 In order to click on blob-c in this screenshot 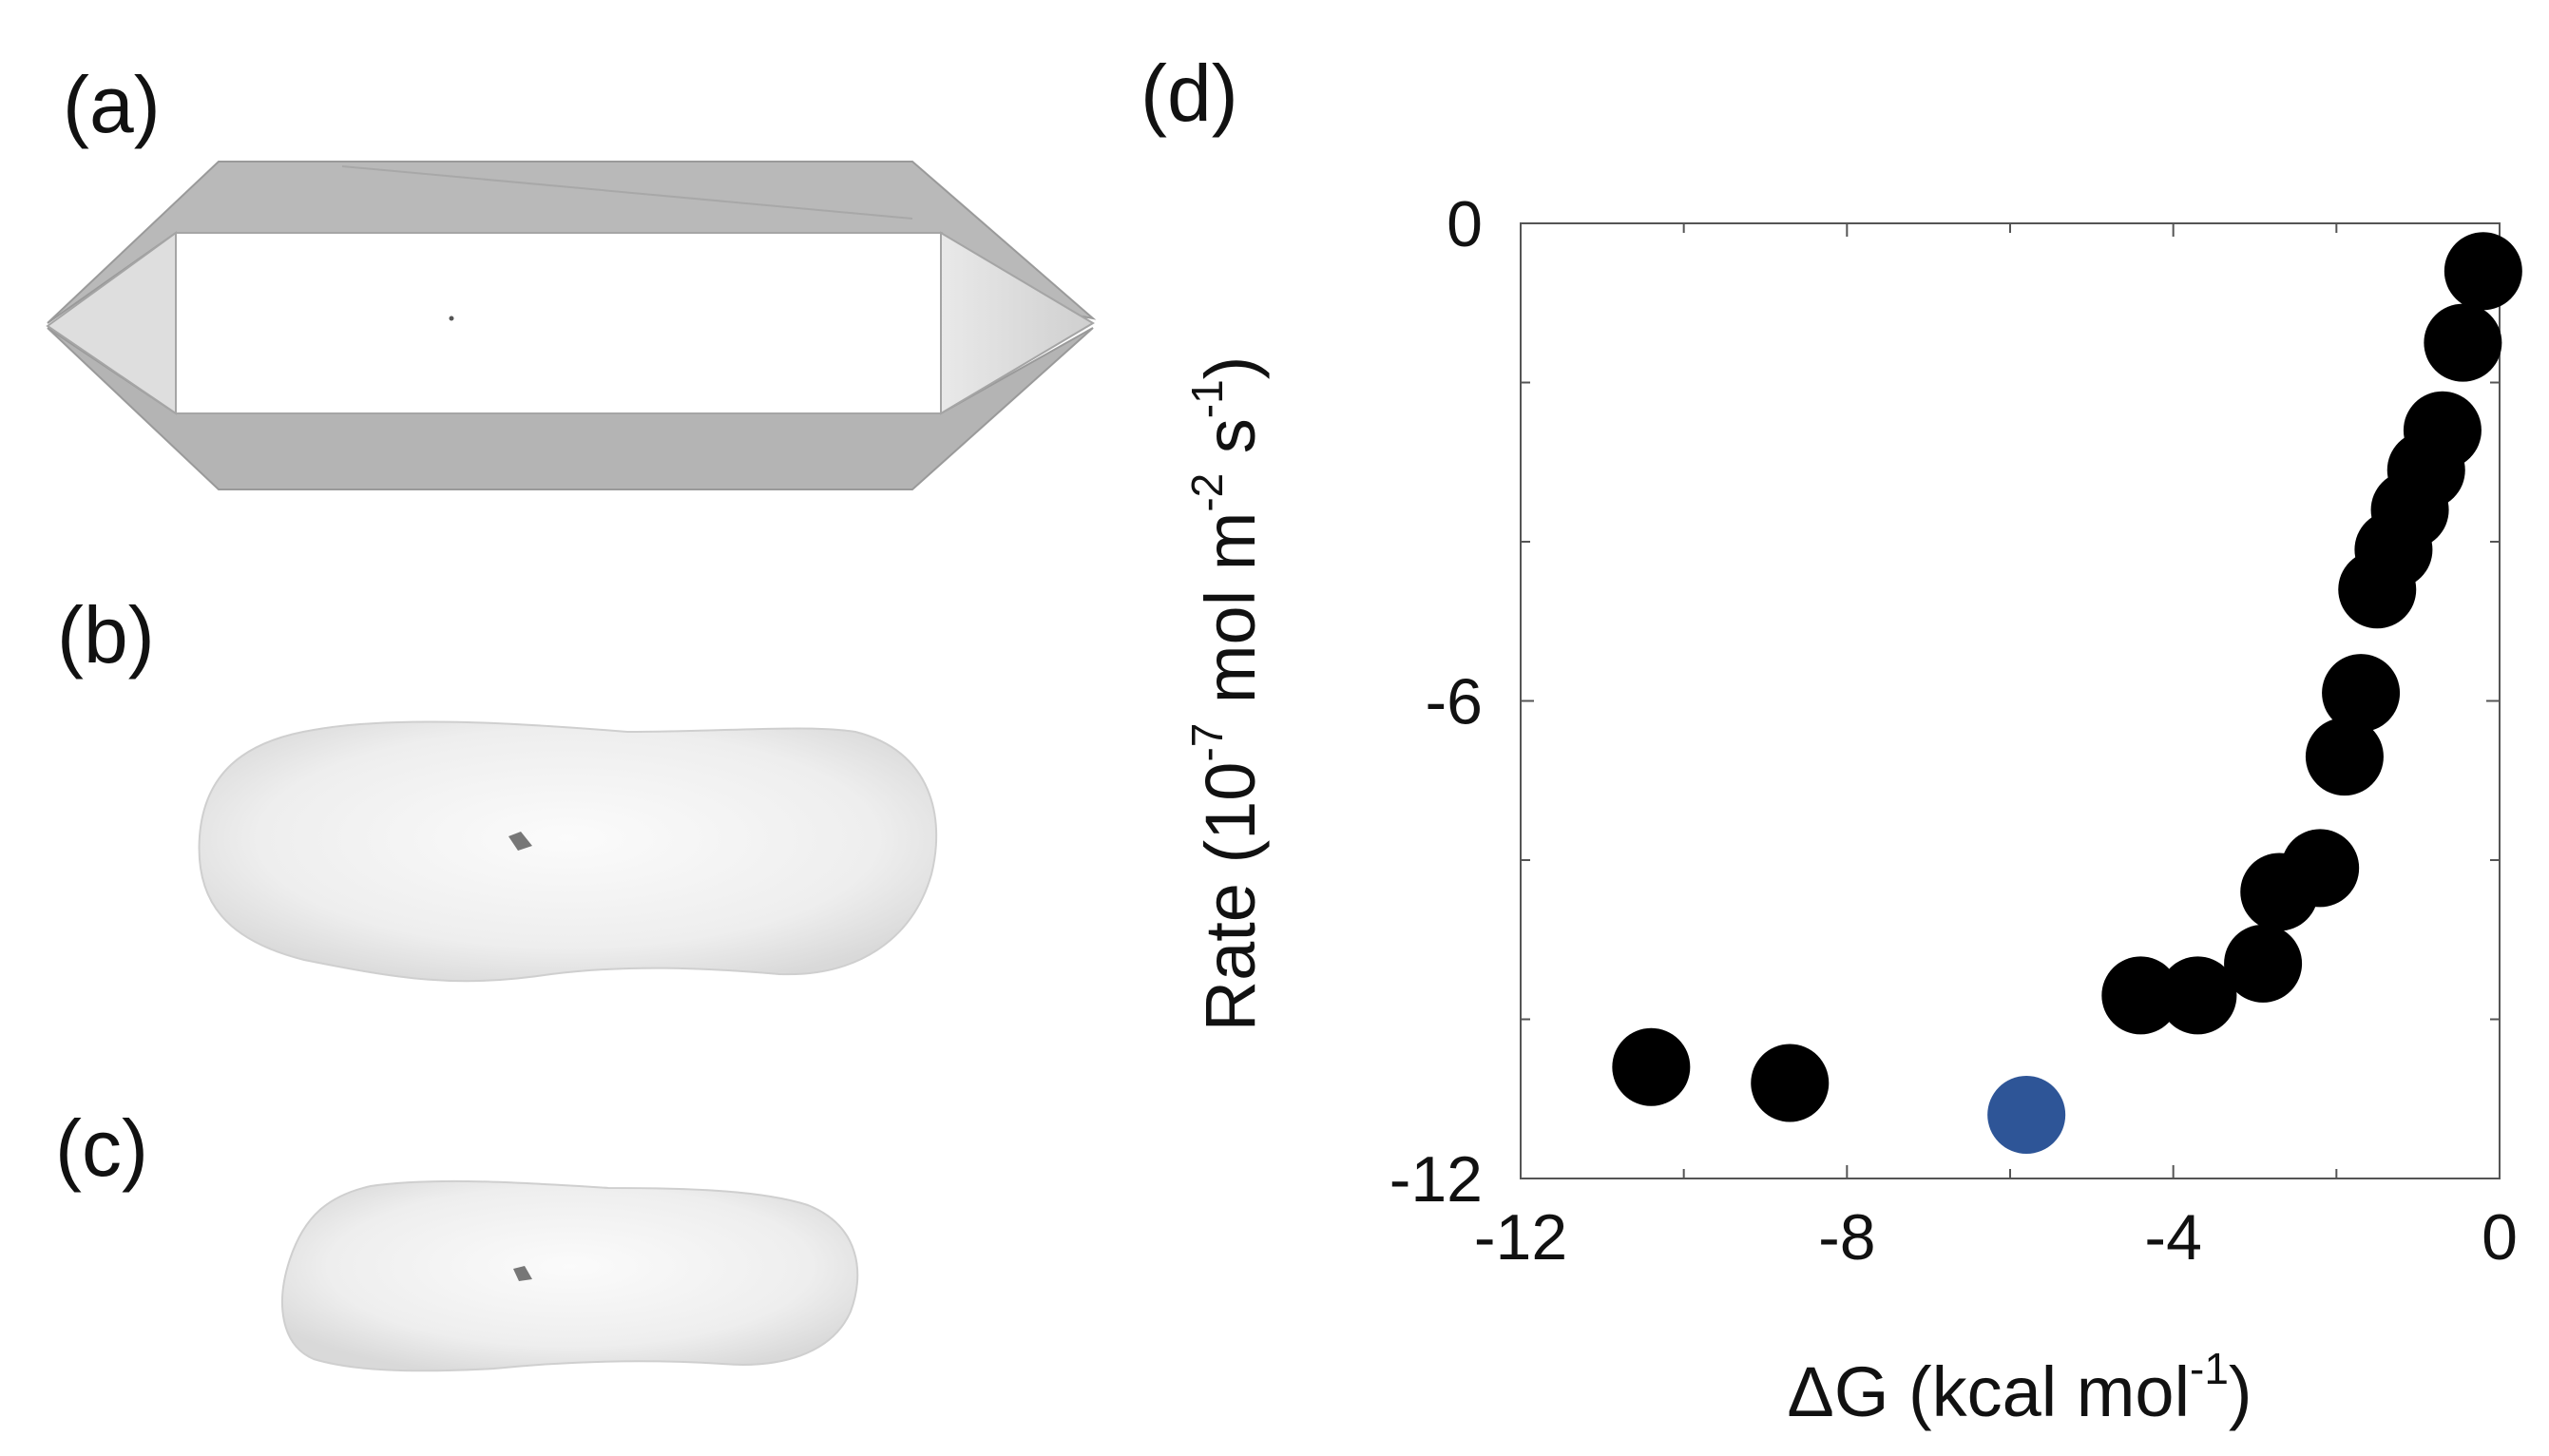, I will do `click(570, 1275)`.